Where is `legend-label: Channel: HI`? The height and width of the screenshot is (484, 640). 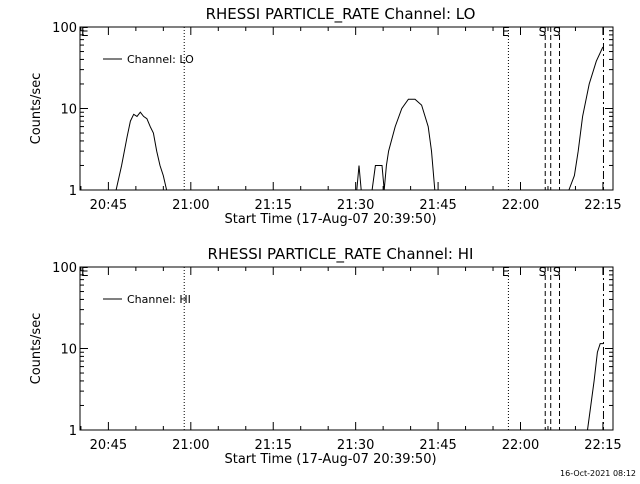 legend-label: Channel: HI is located at coordinates (159, 299).